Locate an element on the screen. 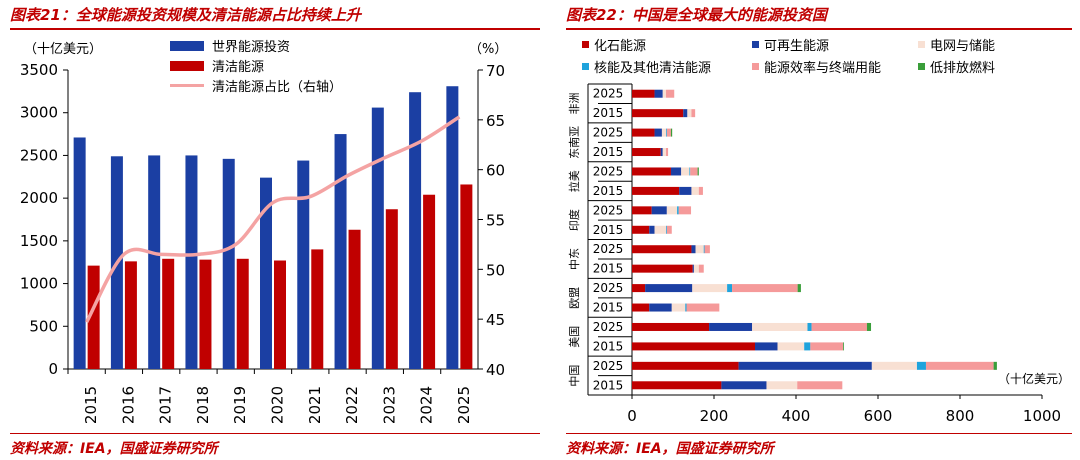 This screenshot has width=1080, height=460. legend-swatch-fossil is located at coordinates (585, 44).